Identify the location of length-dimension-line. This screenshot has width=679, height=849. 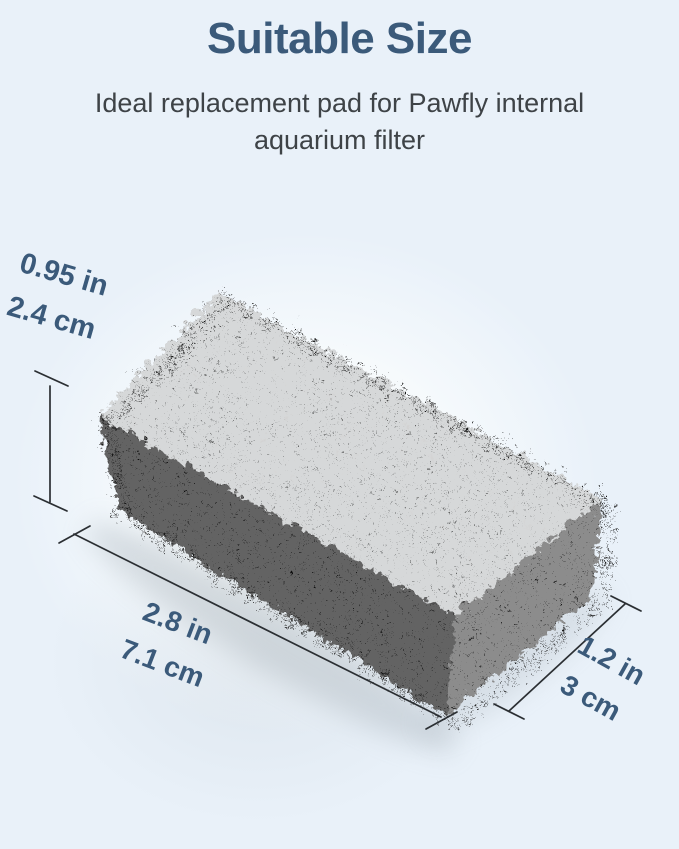
(258, 627).